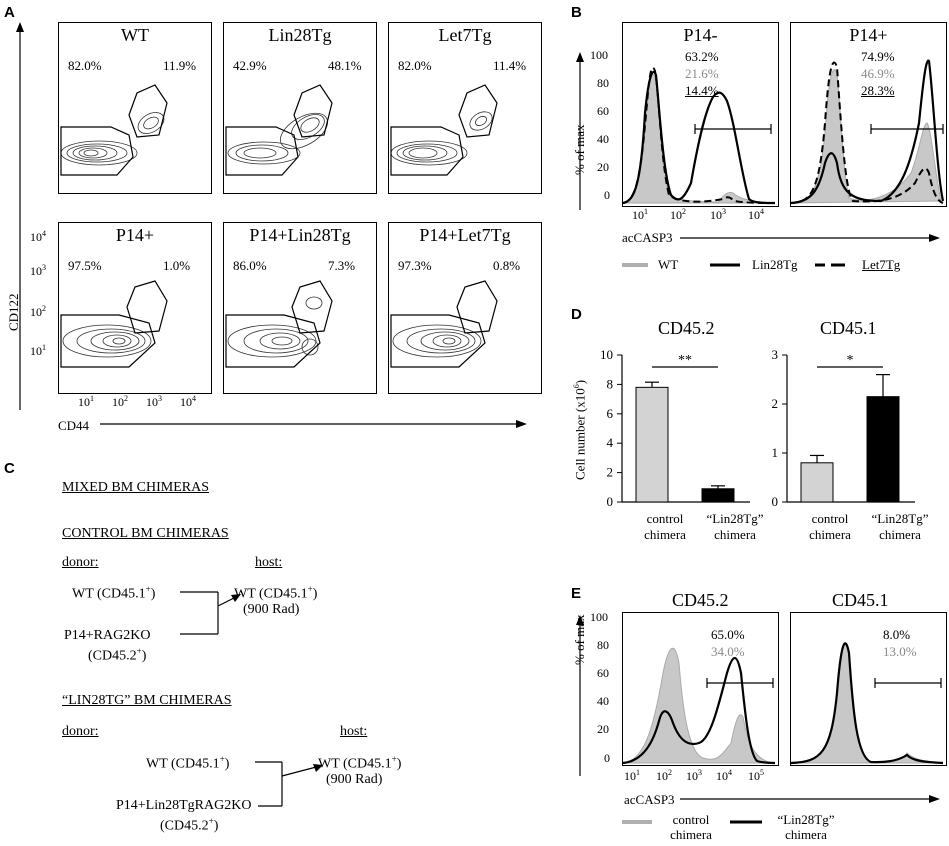 The height and width of the screenshot is (846, 949). What do you see at coordinates (606, 354) in the screenshot?
I see `y-tick-label: 10` at bounding box center [606, 354].